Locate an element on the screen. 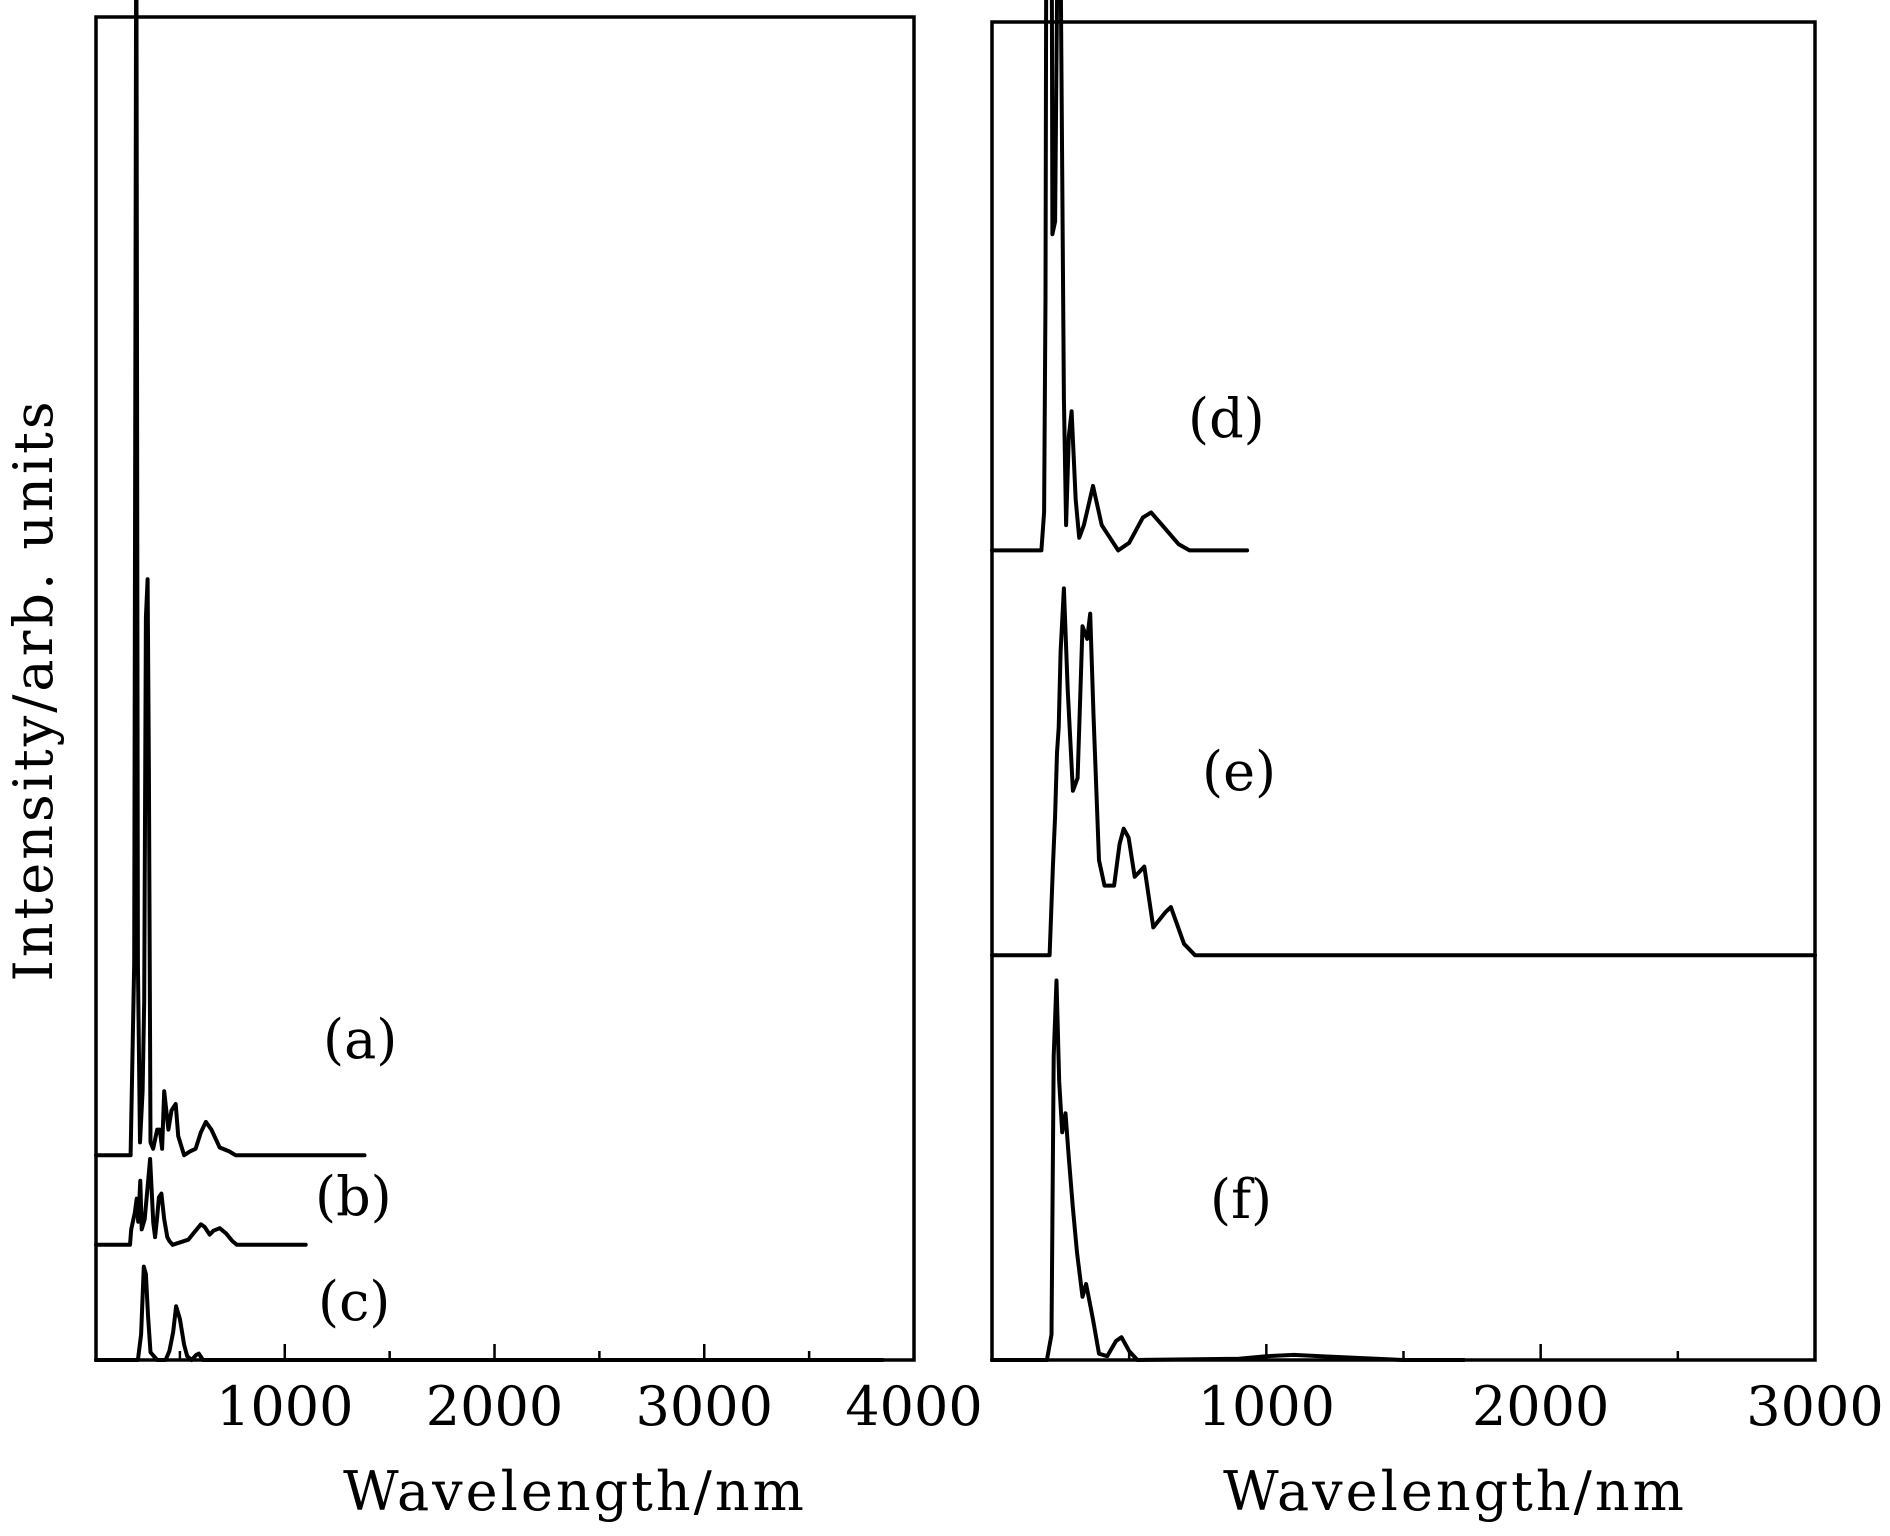 This screenshot has width=1890, height=1536. label-c: (c) is located at coordinates (354, 1301).